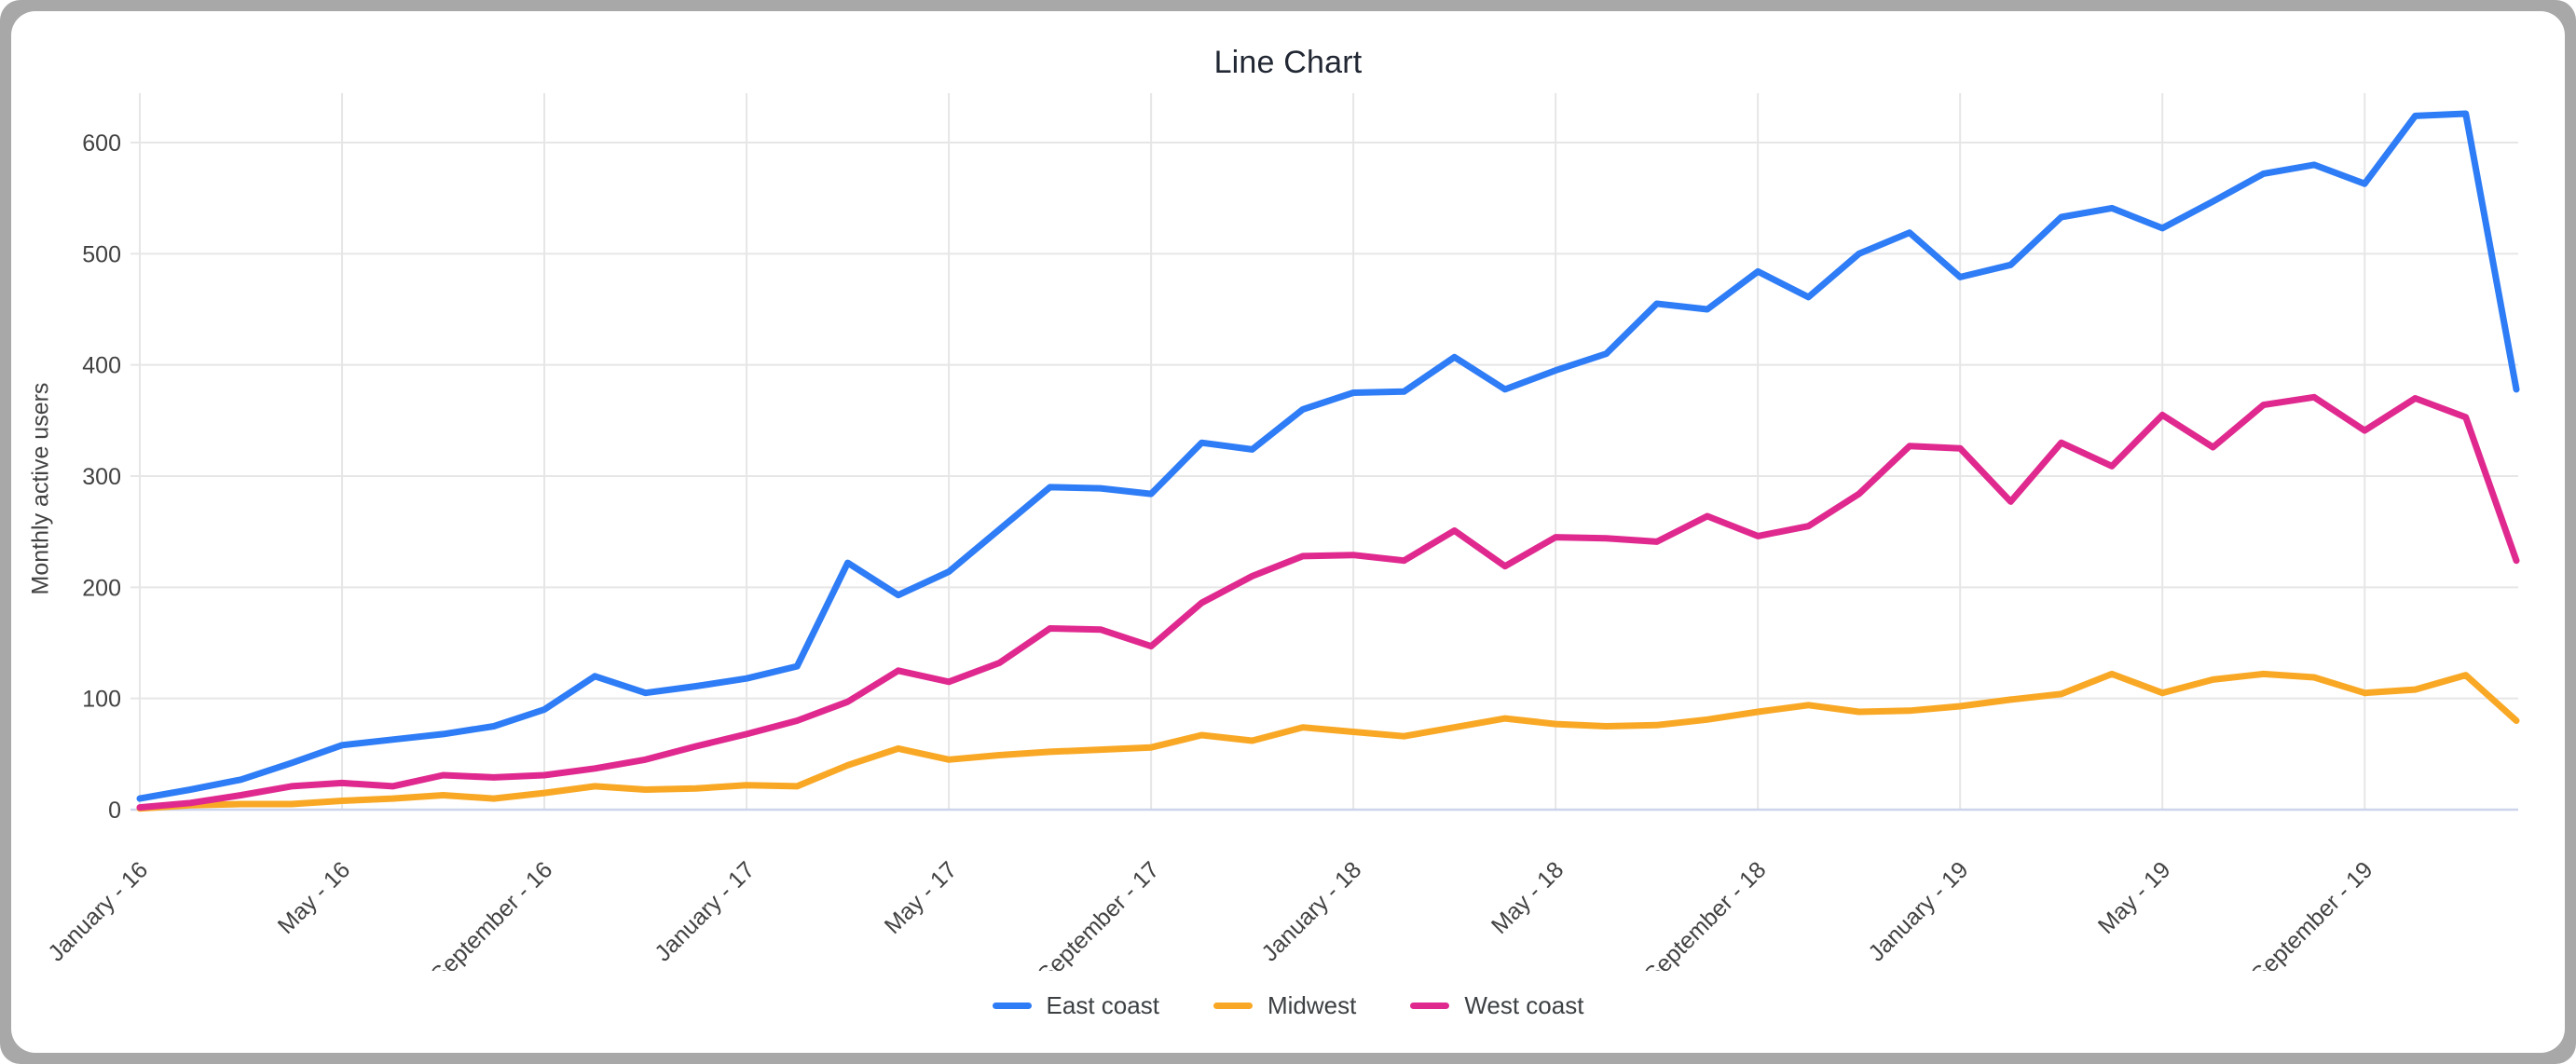 Image resolution: width=2576 pixels, height=1064 pixels. What do you see at coordinates (101, 588) in the screenshot?
I see `y-tick-label: 200` at bounding box center [101, 588].